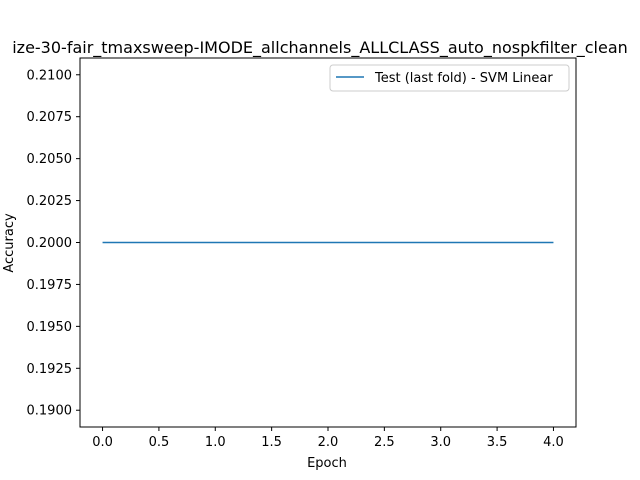  I want to click on legend: Test (last fold) - SVM Linear, so click(449, 78).